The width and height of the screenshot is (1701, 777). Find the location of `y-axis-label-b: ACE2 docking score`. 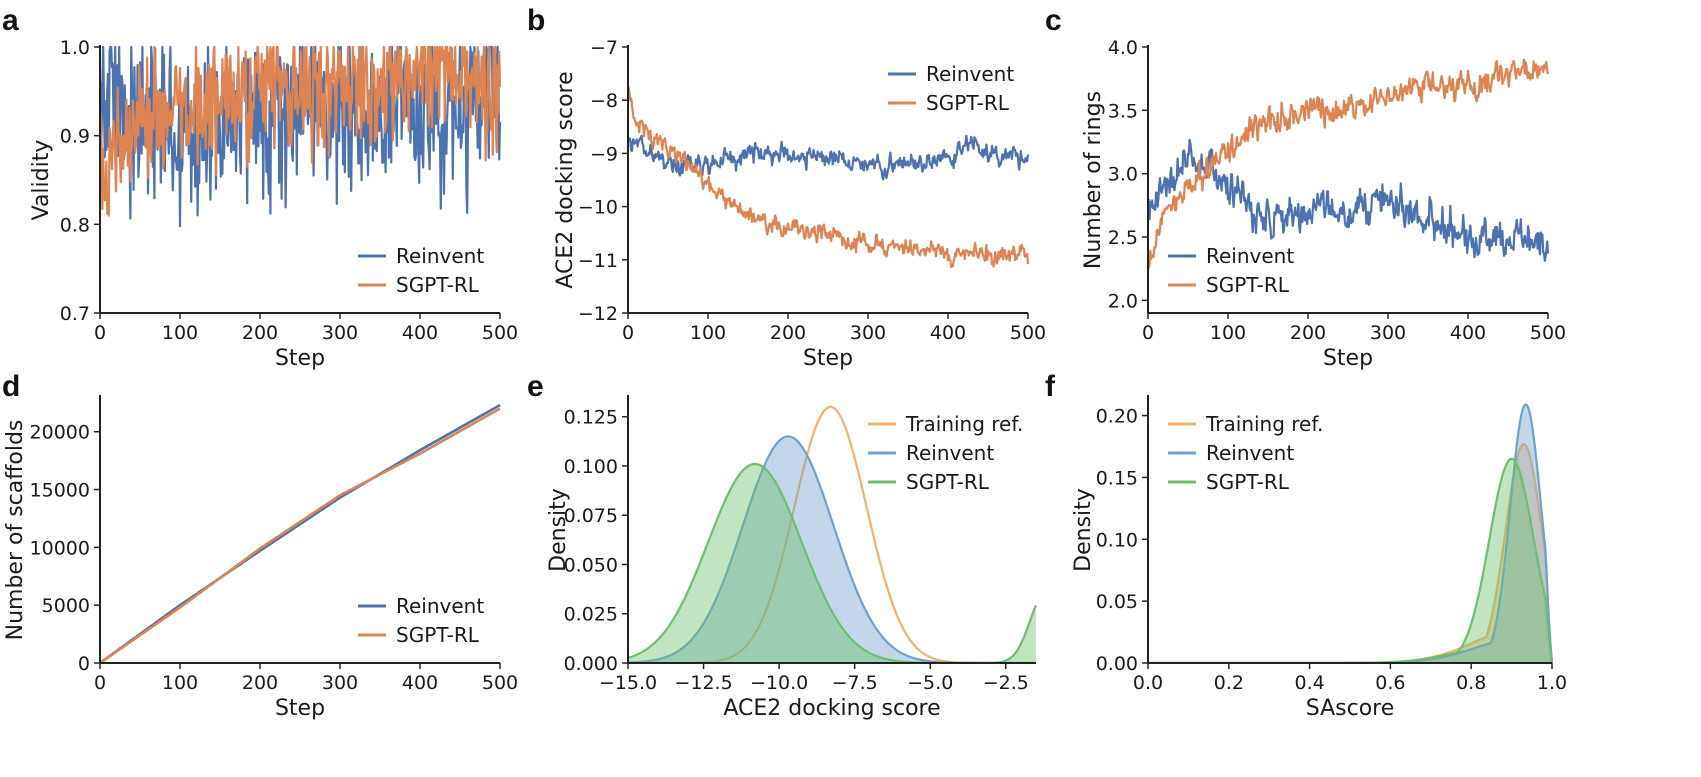

y-axis-label-b: ACE2 docking score is located at coordinates (565, 179).